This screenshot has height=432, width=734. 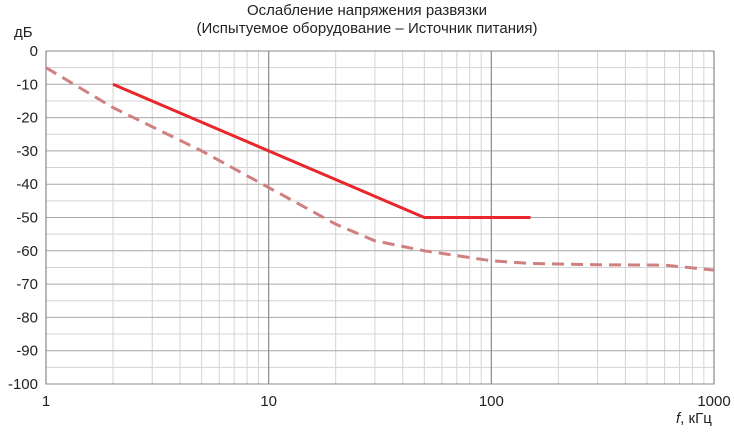 I want to click on y-tick-label: -80, so click(x=27, y=317).